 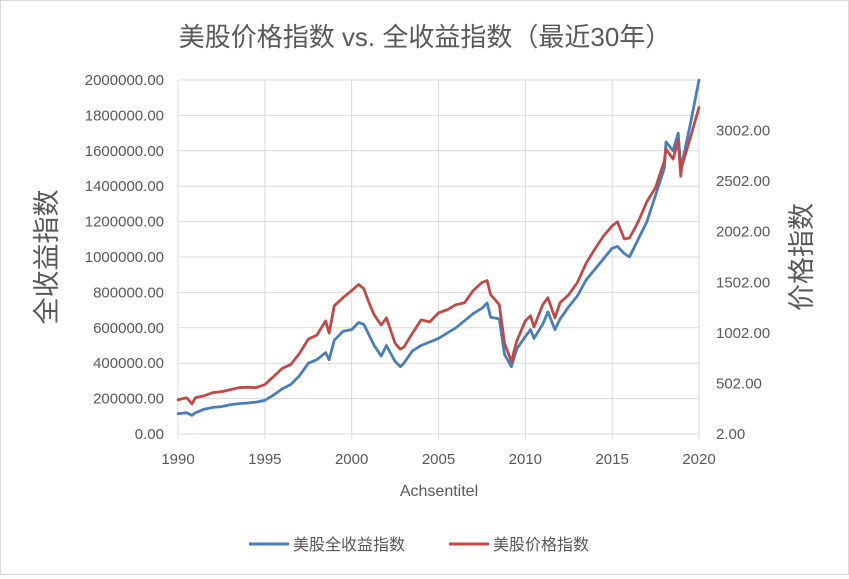 I want to click on y-tick-label-right: 1502.00, so click(x=743, y=282).